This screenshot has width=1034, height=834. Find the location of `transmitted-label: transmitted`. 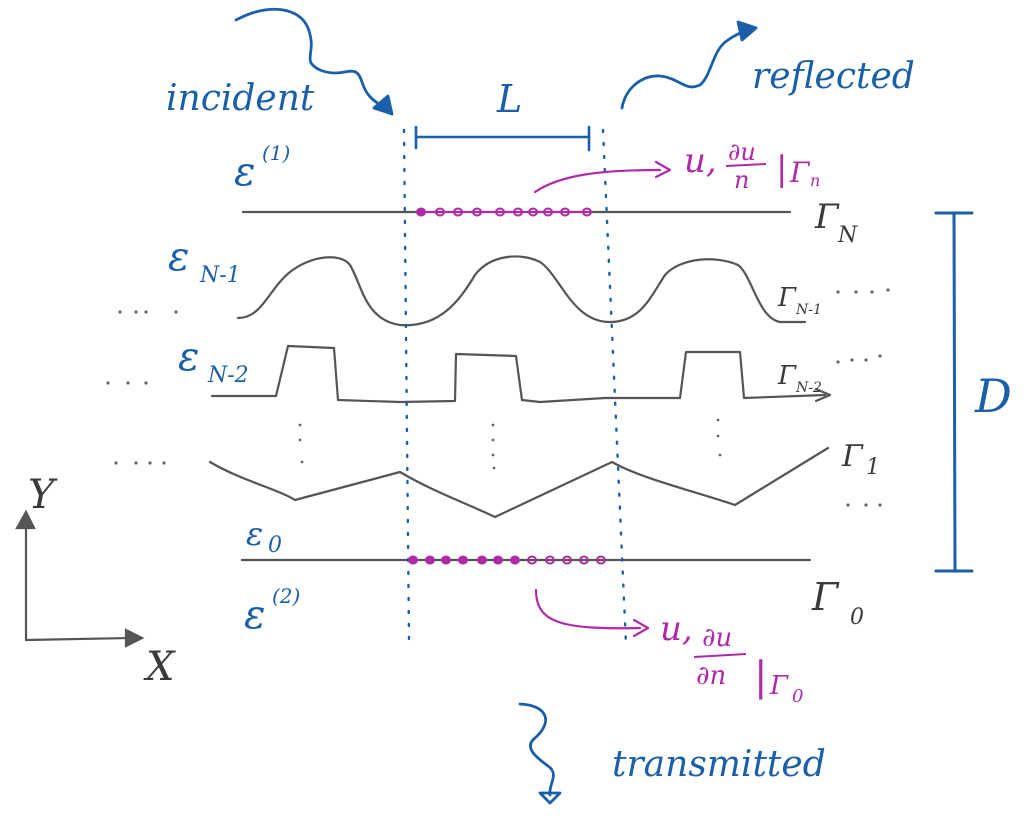

transmitted-label: transmitted is located at coordinates (719, 764).